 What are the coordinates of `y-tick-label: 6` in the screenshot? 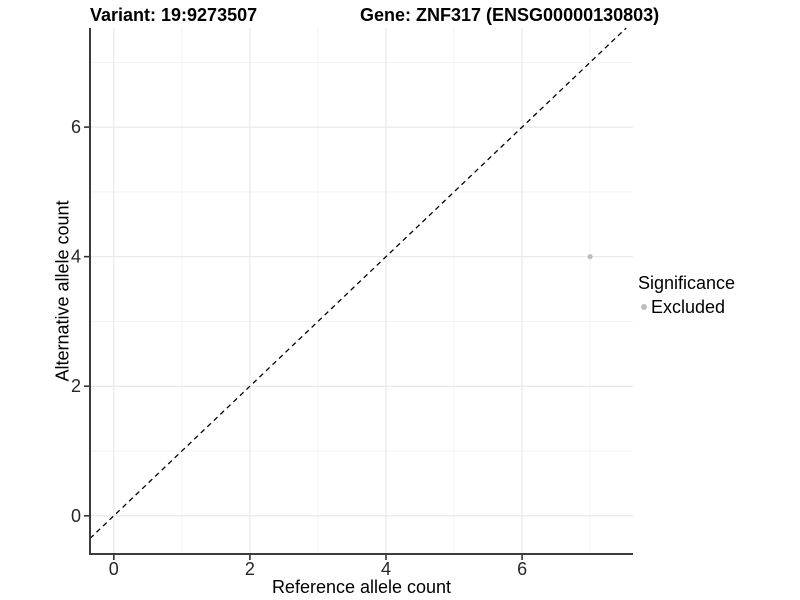 It's located at (76, 127).